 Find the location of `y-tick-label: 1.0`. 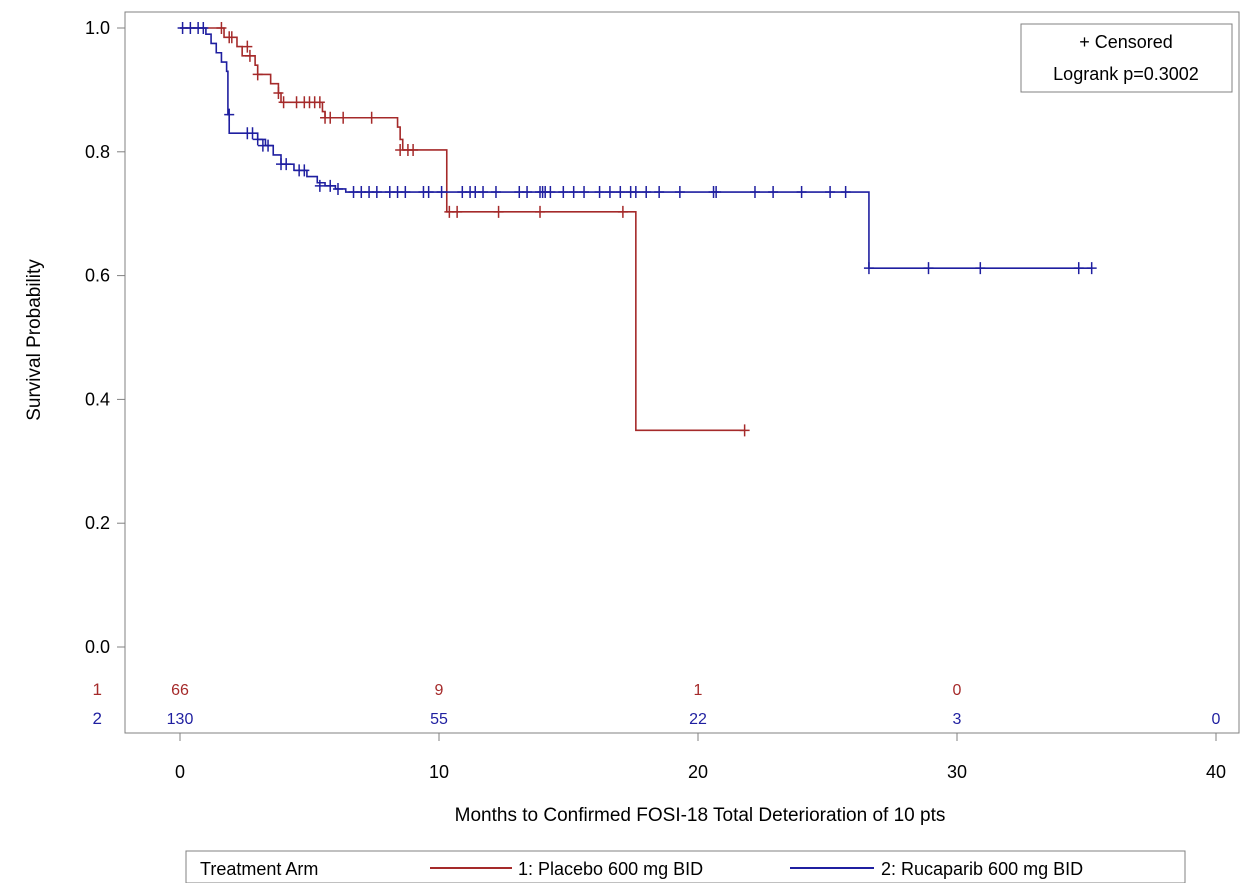

y-tick-label: 1.0 is located at coordinates (97, 28).